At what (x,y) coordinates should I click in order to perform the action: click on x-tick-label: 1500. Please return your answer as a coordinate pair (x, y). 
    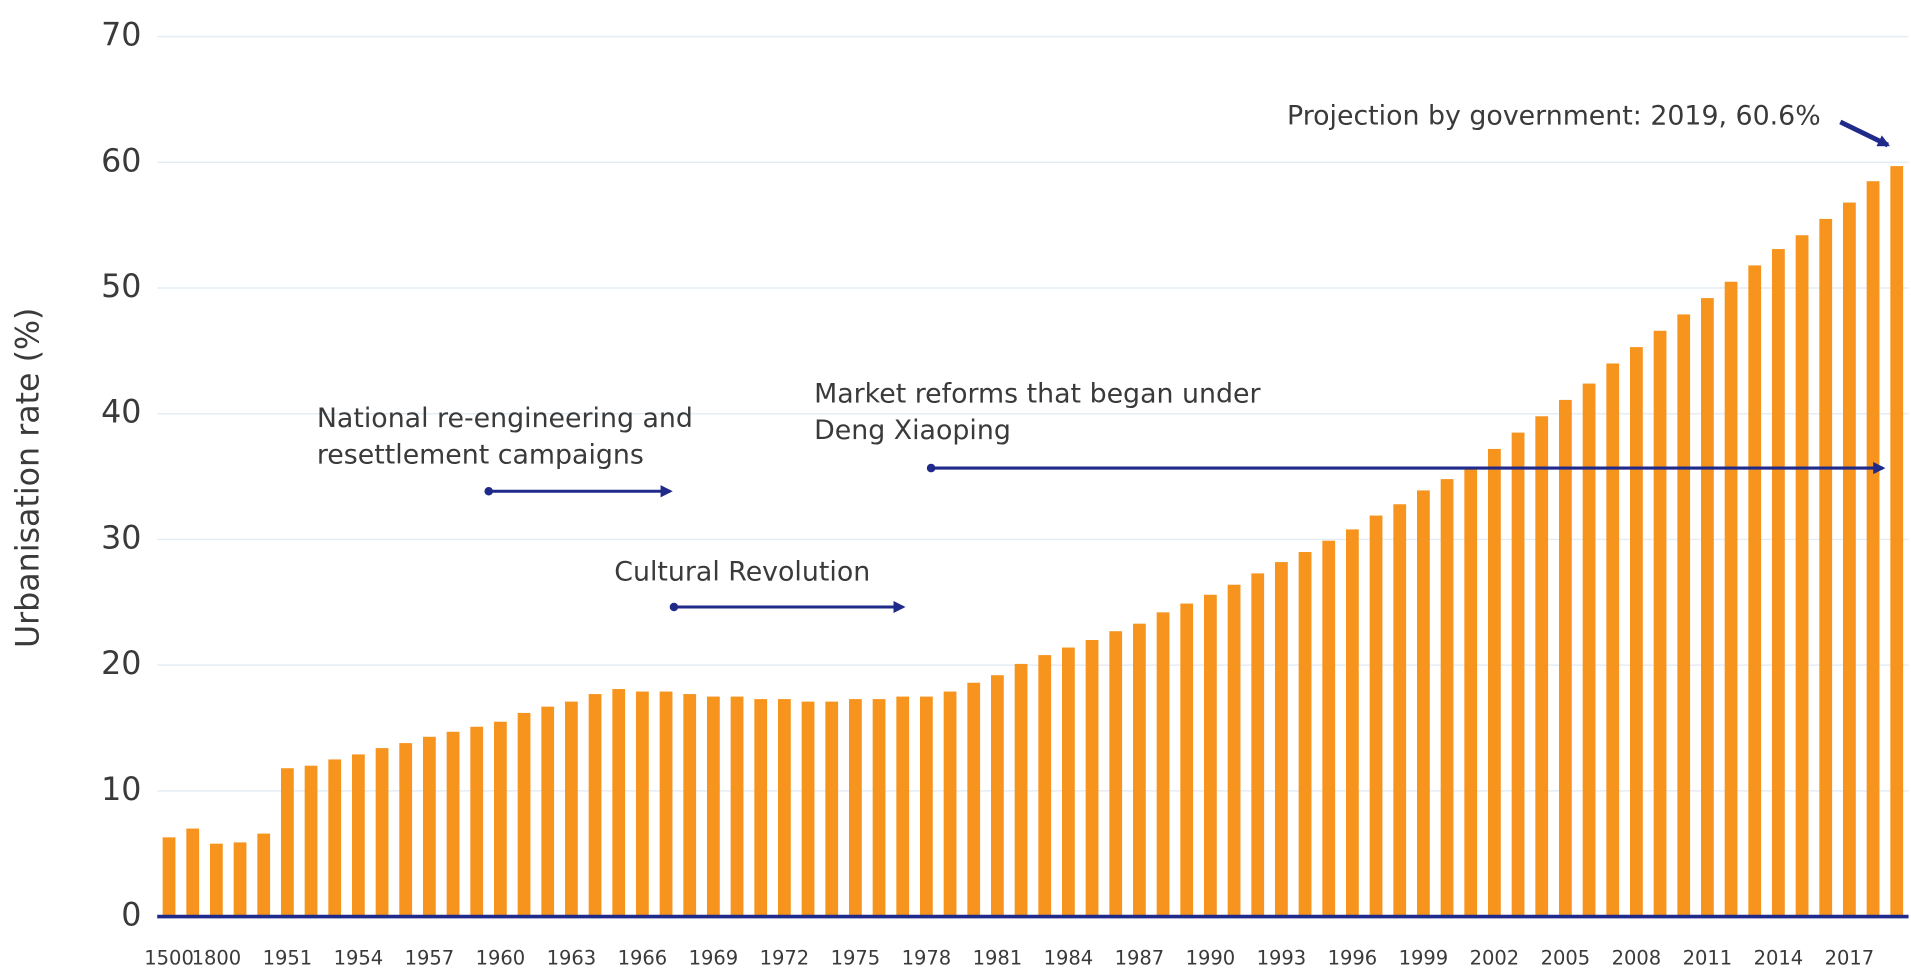
    Looking at the image, I should click on (169, 958).